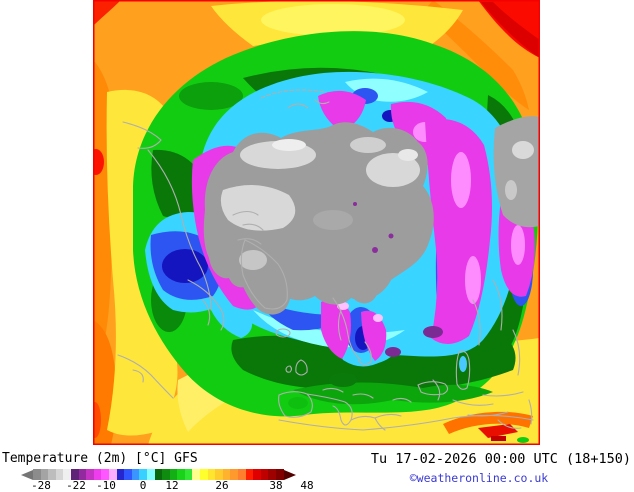  Describe the element at coordinates (106, 485) in the screenshot. I see `colorbar-tick-label: -10` at that location.